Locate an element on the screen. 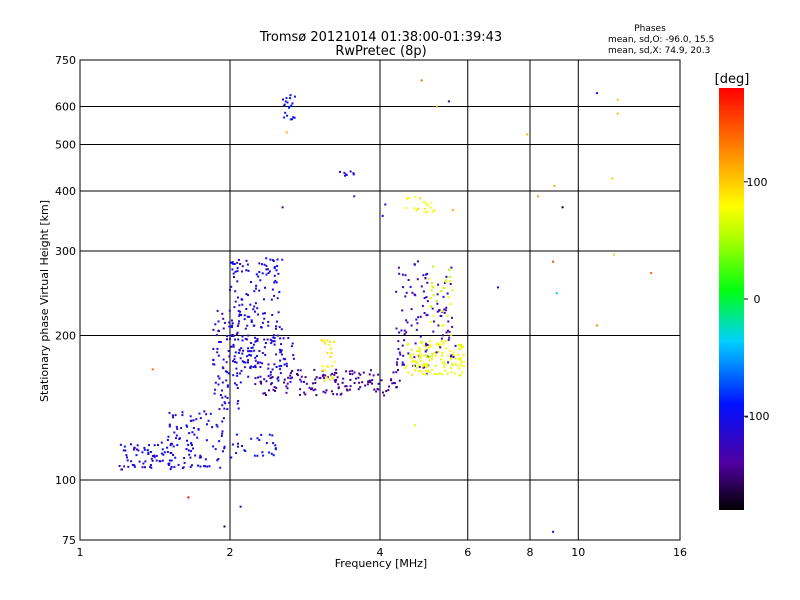 This screenshot has width=800, height=600. y-tick-label: 75 is located at coordinates (69, 540).